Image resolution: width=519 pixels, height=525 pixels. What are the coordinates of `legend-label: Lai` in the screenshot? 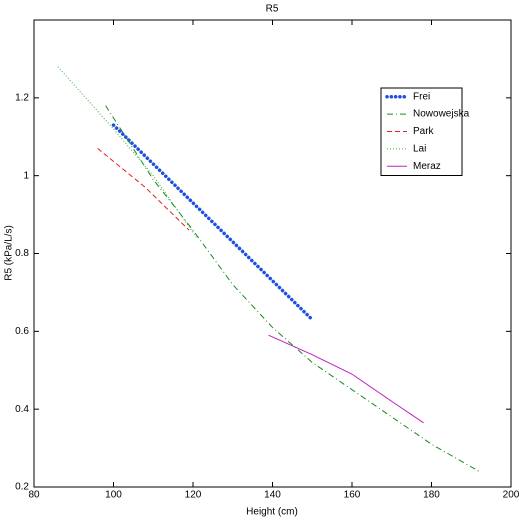 It's located at (419, 149).